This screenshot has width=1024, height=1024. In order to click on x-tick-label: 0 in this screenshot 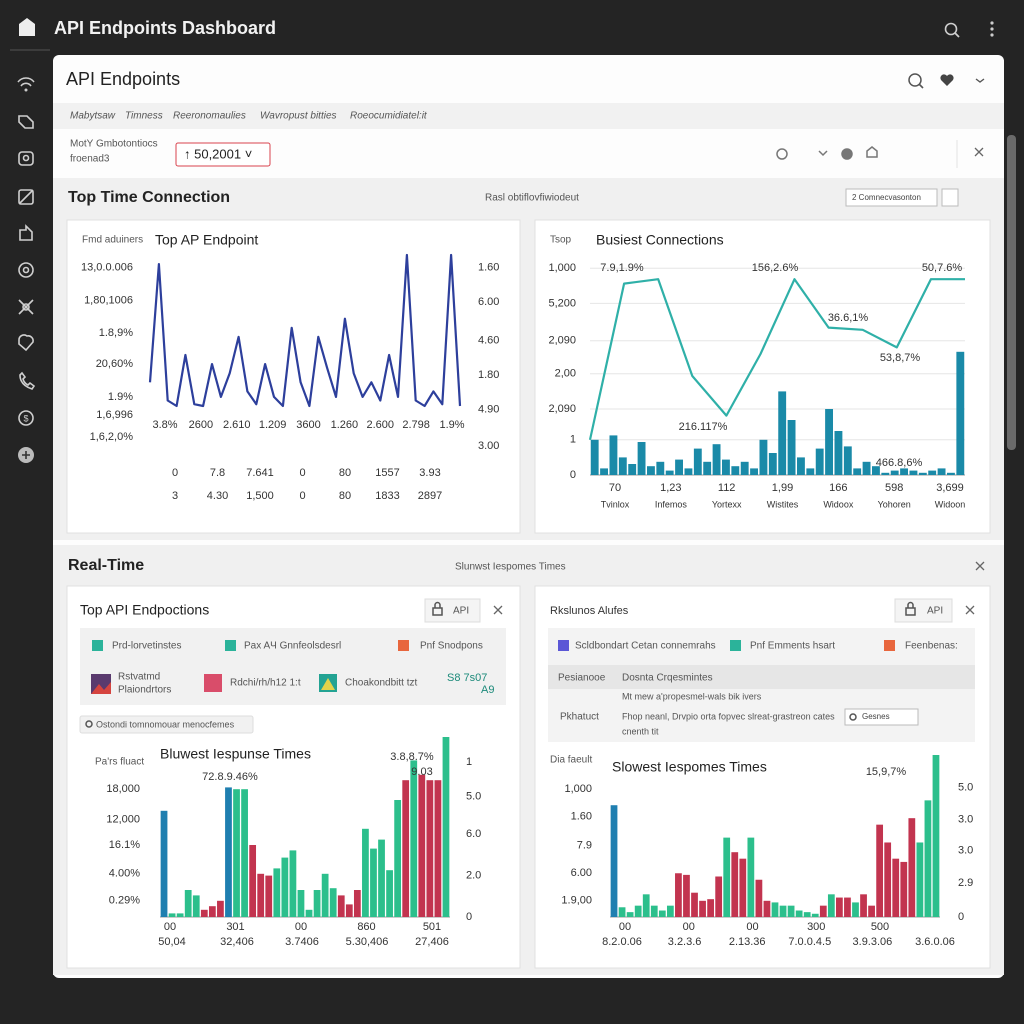, I will do `click(302, 473)`.